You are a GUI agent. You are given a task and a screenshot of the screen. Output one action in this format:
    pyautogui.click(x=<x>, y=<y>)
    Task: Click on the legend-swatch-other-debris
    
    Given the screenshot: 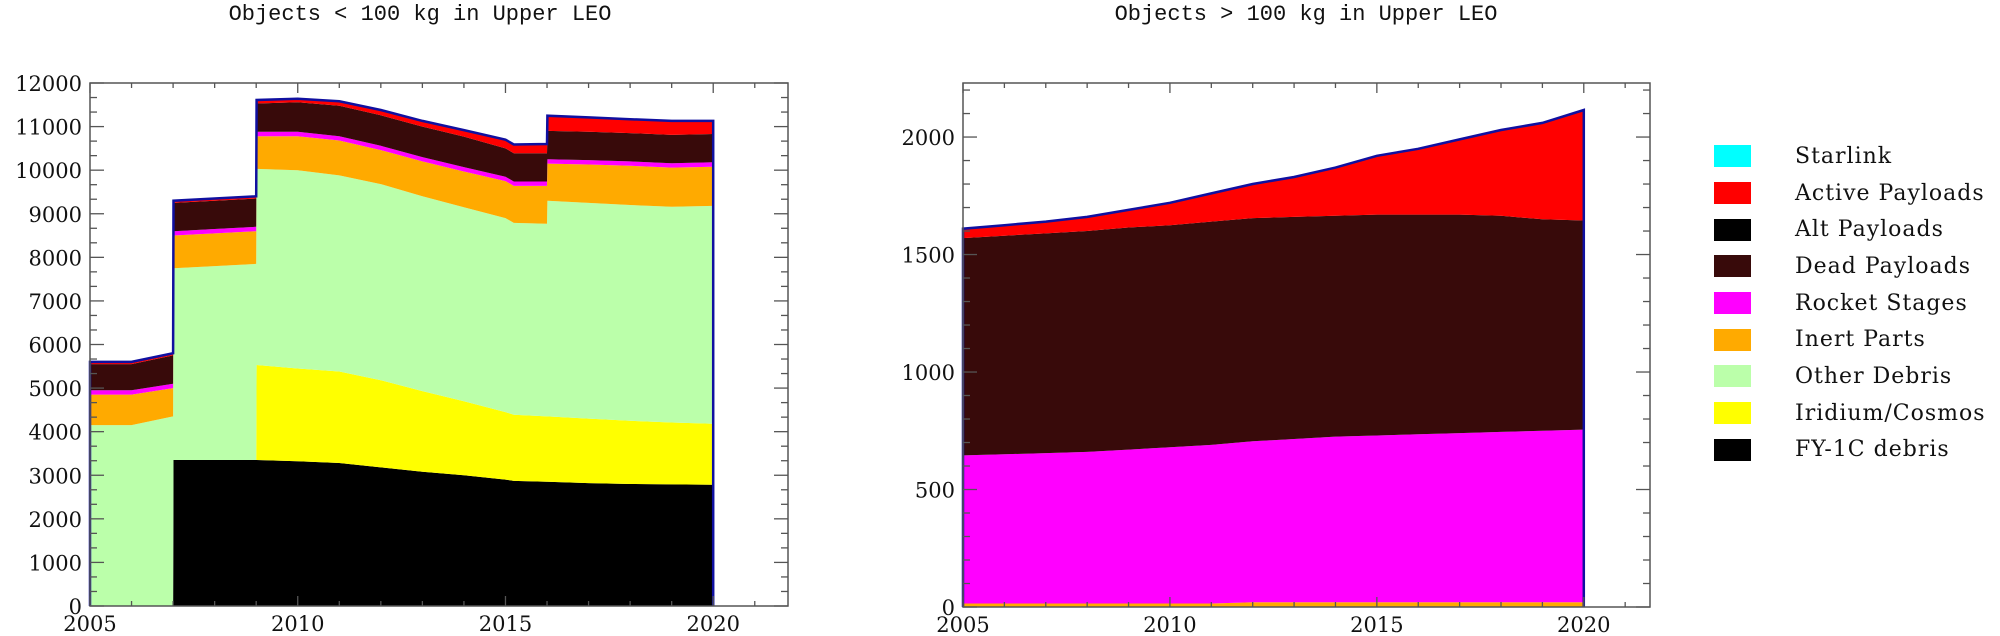 What is the action you would take?
    pyautogui.click(x=1732, y=376)
    